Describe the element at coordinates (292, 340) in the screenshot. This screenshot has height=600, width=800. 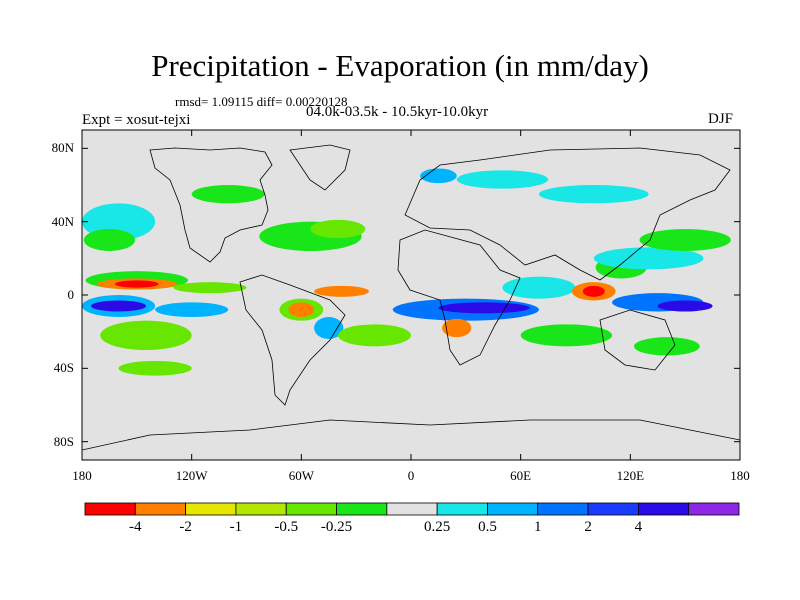
I see `coastline-south-america` at that location.